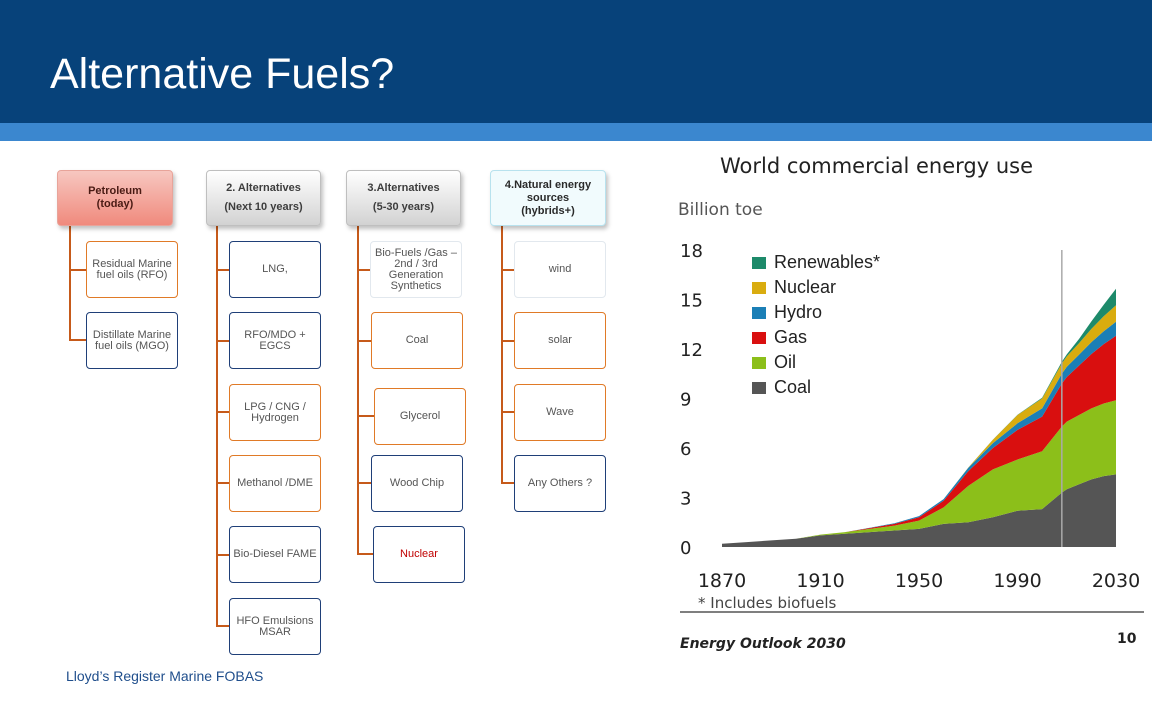  Describe the element at coordinates (685, 499) in the screenshot. I see `y-tick-label: 3` at that location.